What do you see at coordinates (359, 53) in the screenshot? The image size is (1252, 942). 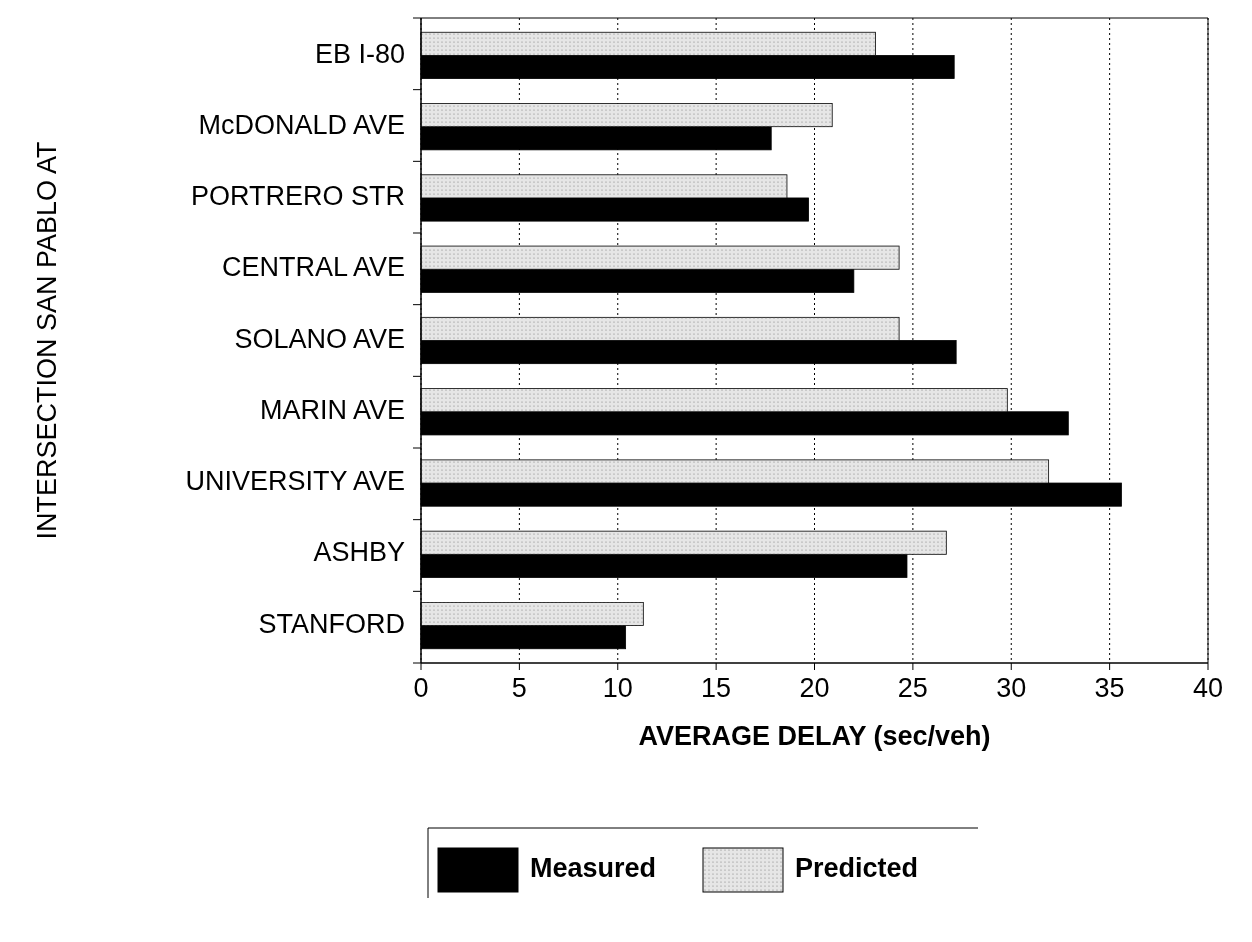 I see `y-tick-label: EB I-80` at bounding box center [359, 53].